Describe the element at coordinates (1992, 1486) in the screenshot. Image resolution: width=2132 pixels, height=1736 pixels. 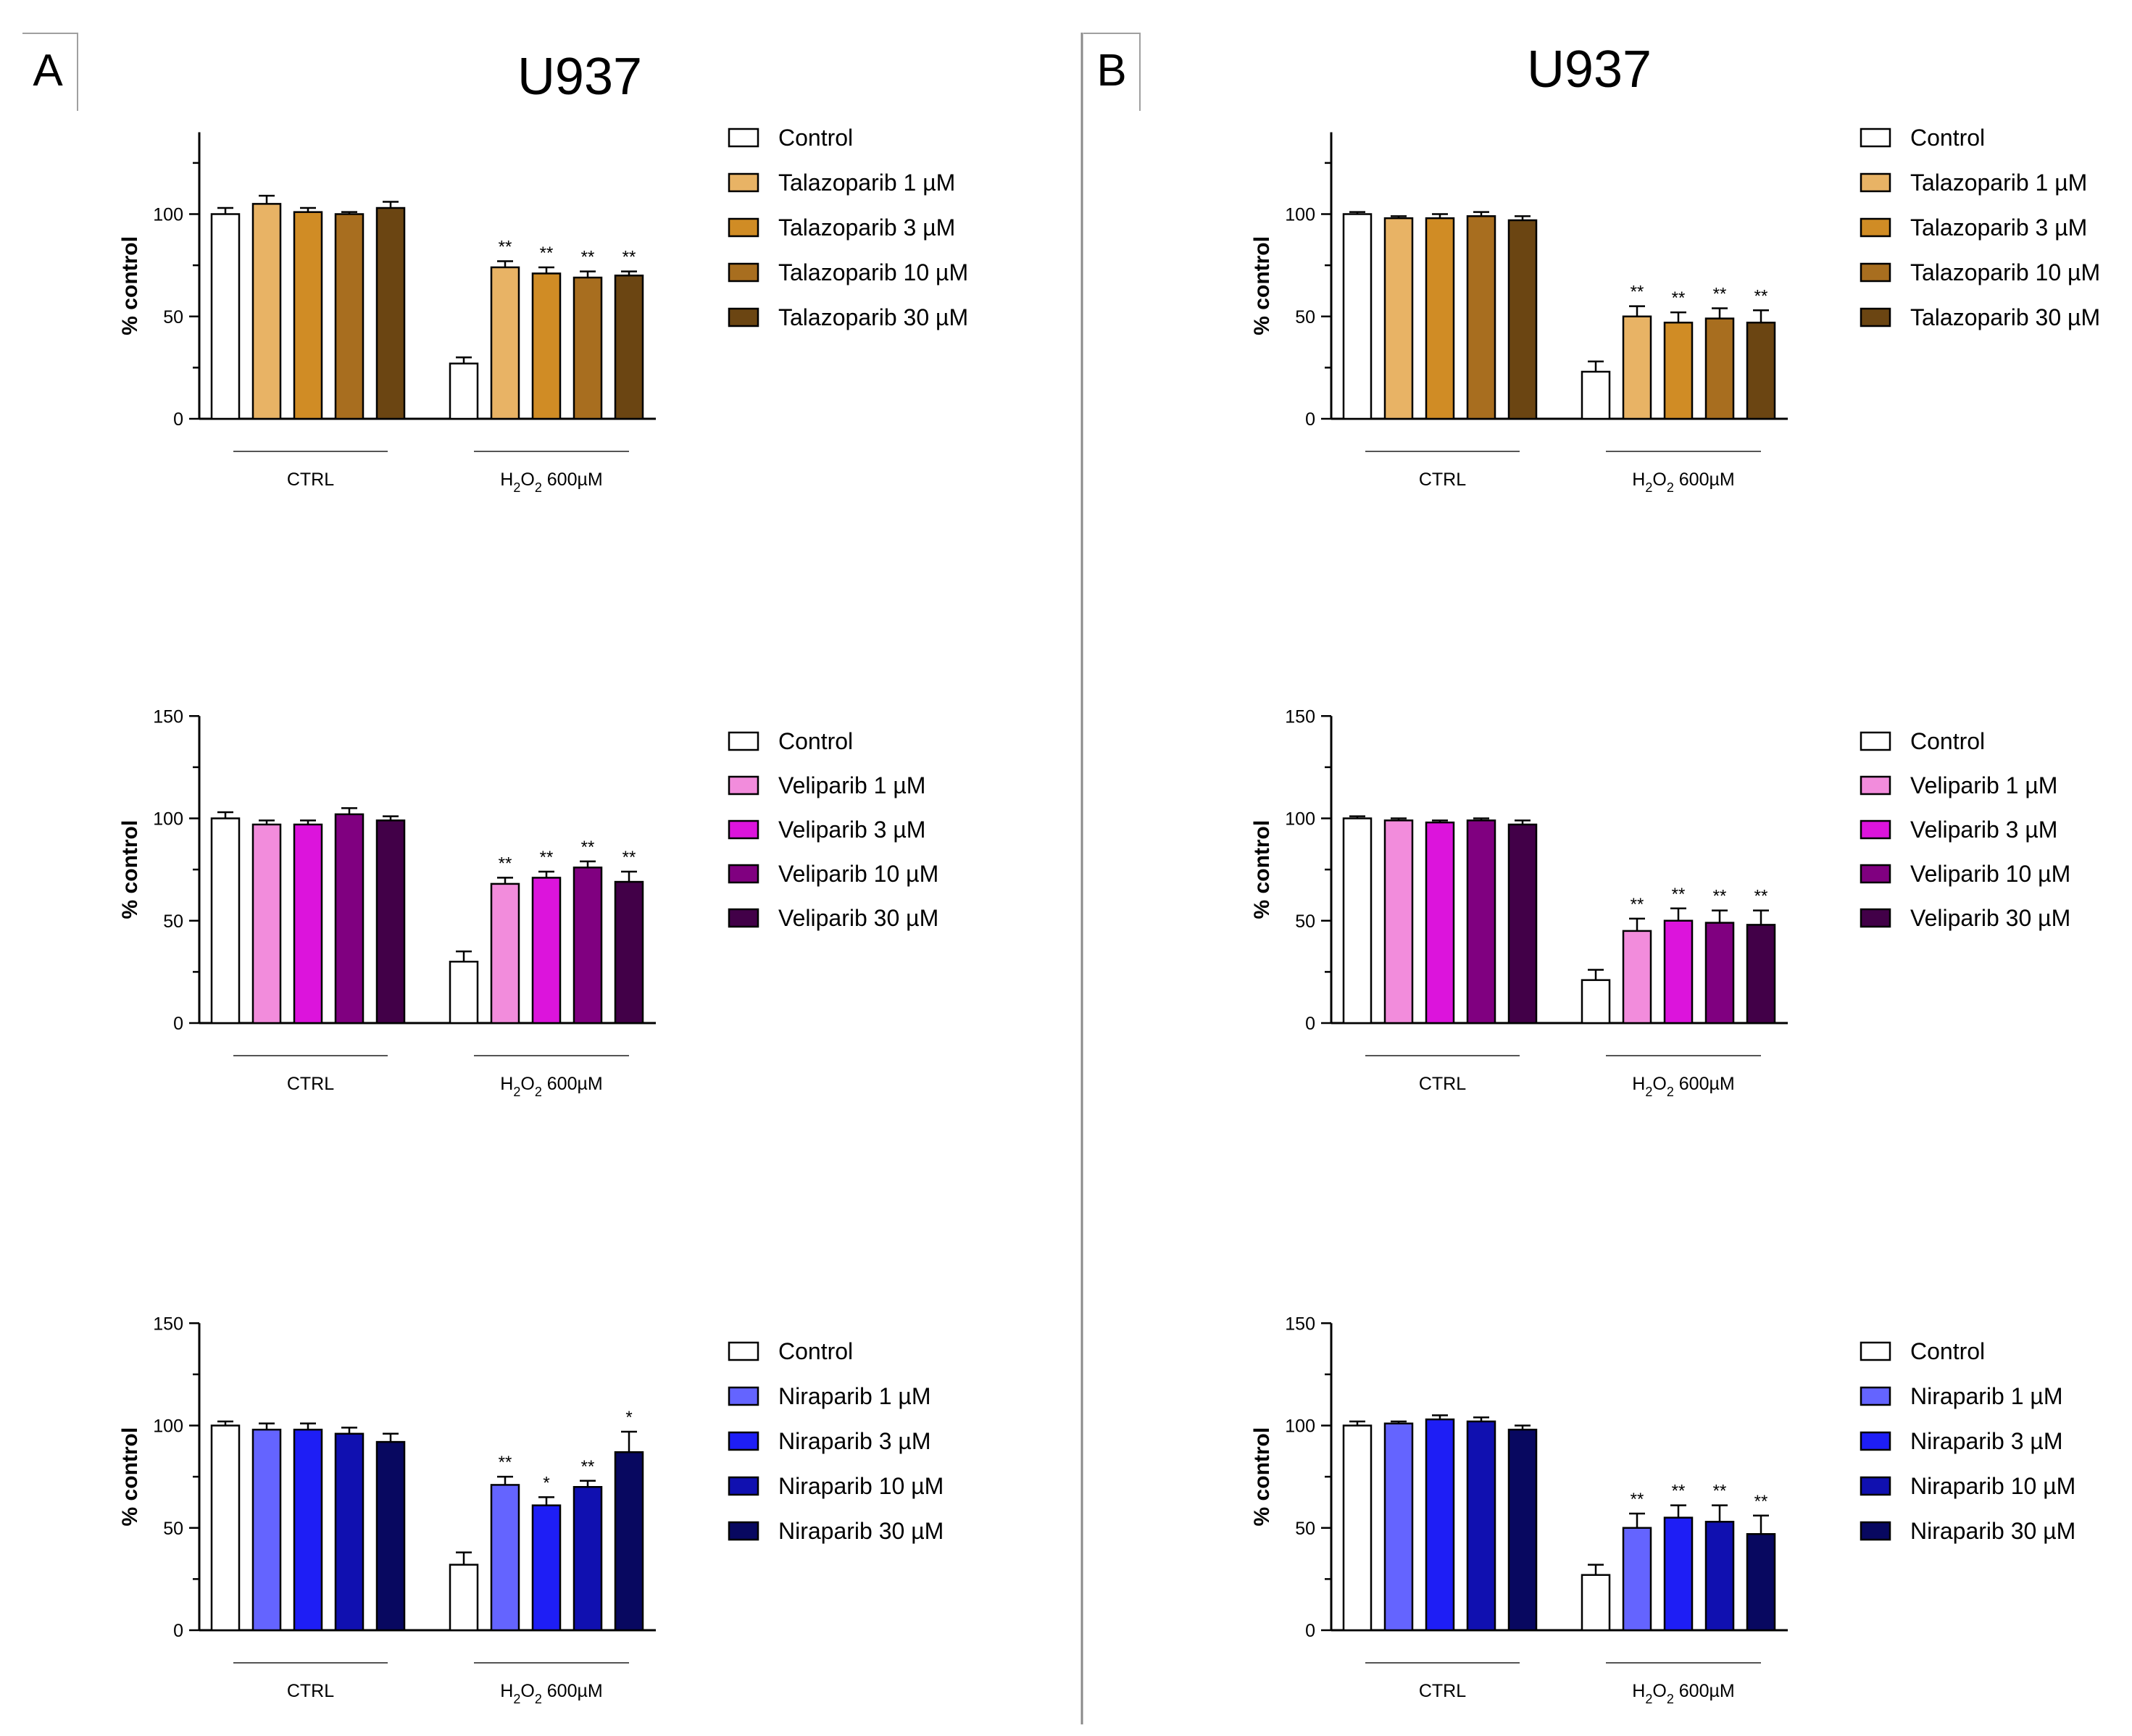
I see `legend-label: Niraparib 10 µM` at that location.